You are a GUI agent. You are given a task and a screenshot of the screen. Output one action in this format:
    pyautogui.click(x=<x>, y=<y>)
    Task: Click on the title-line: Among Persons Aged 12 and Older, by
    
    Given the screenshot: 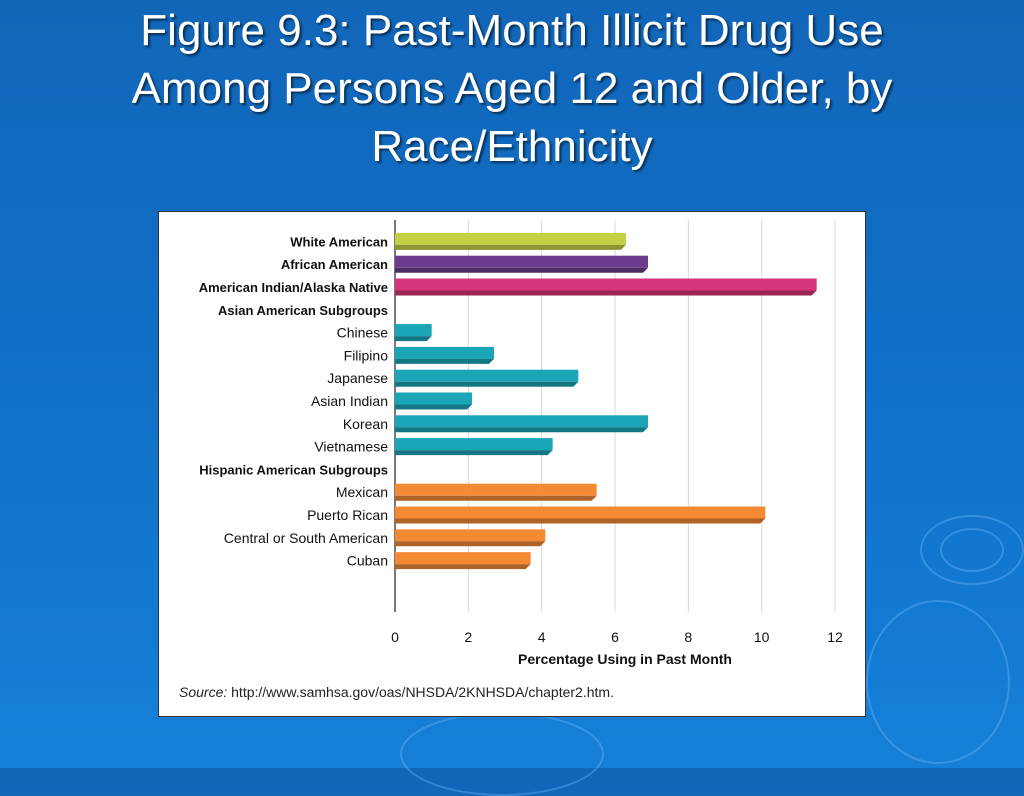 What is the action you would take?
    pyautogui.click(x=512, y=88)
    